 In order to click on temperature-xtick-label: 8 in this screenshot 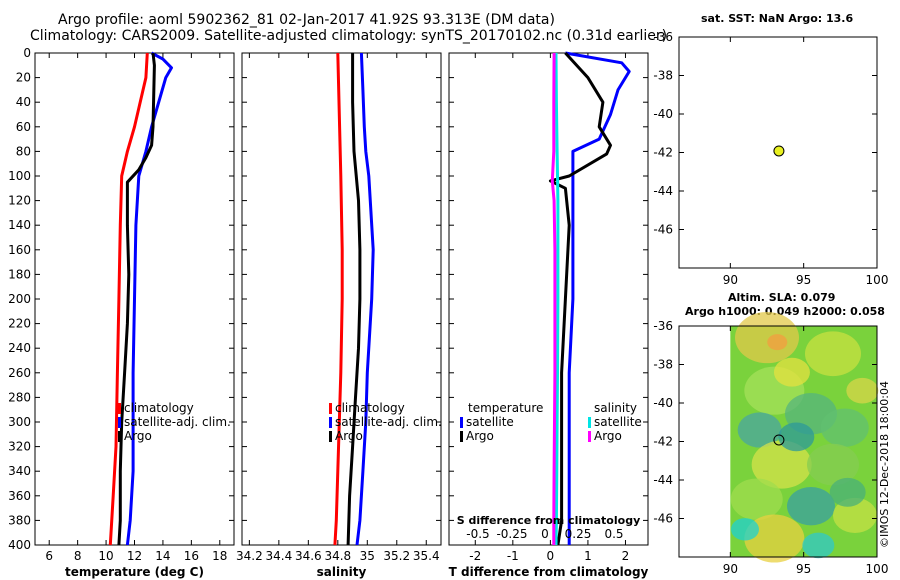, I will do `click(78, 556)`.